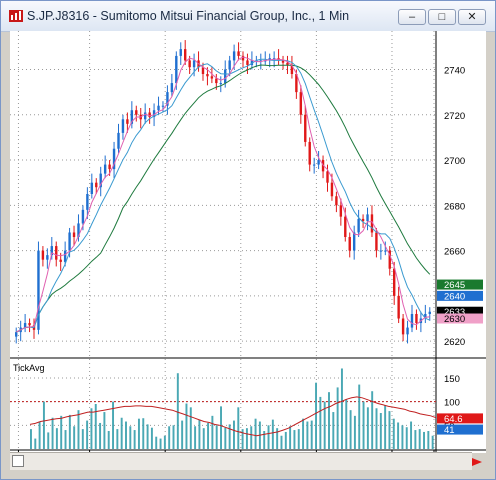 The width and height of the screenshot is (496, 480). Describe the element at coordinates (452, 379) in the screenshot. I see `tick-scale-label: 150` at that location.